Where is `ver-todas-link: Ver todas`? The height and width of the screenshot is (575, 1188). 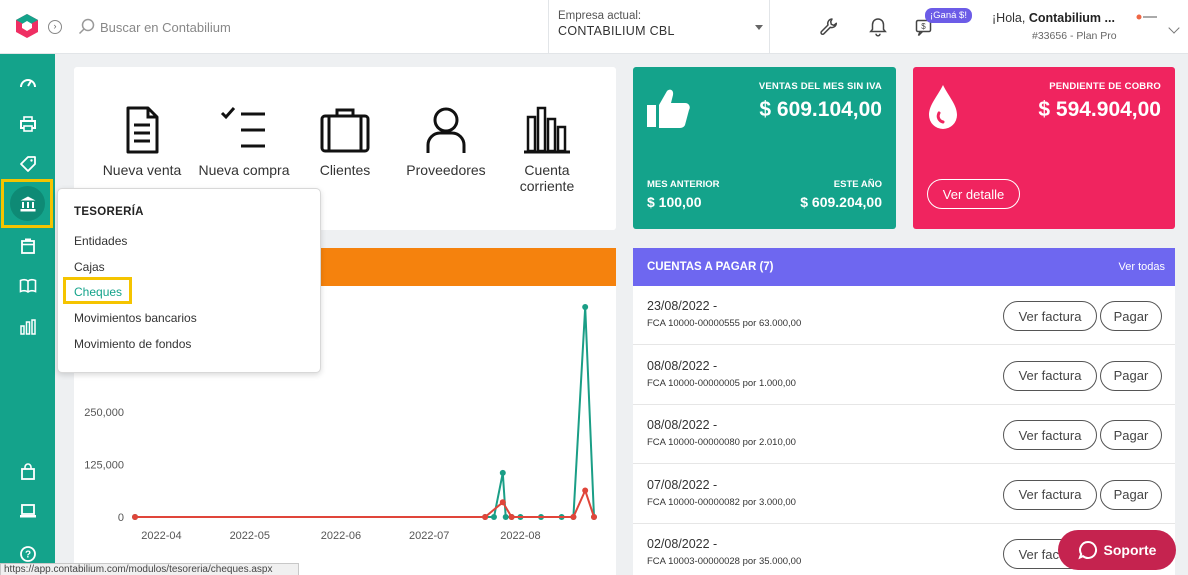
ver-todas-link: Ver todas is located at coordinates (1141, 267).